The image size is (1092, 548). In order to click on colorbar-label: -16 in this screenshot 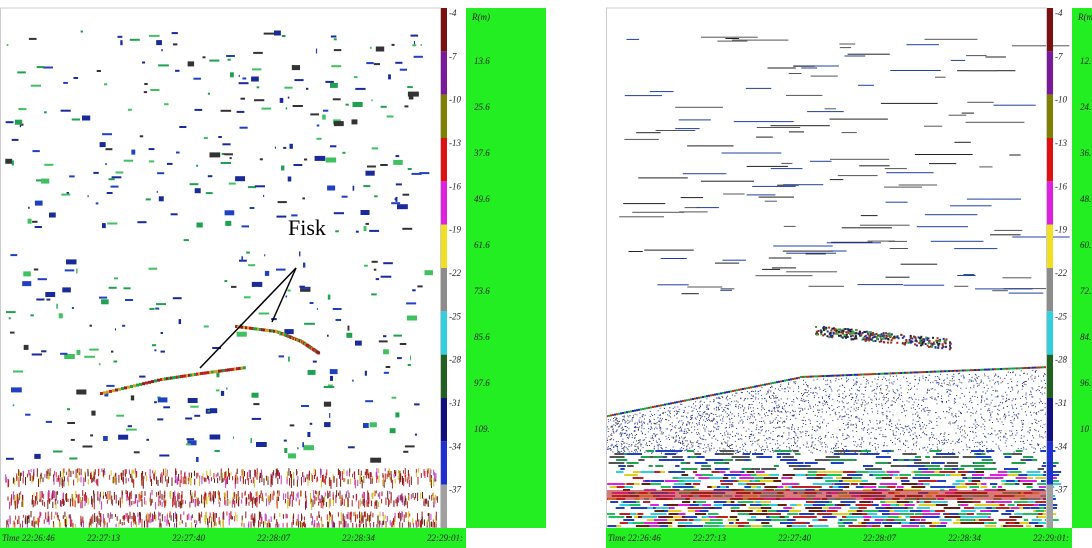, I will do `click(455, 186)`.